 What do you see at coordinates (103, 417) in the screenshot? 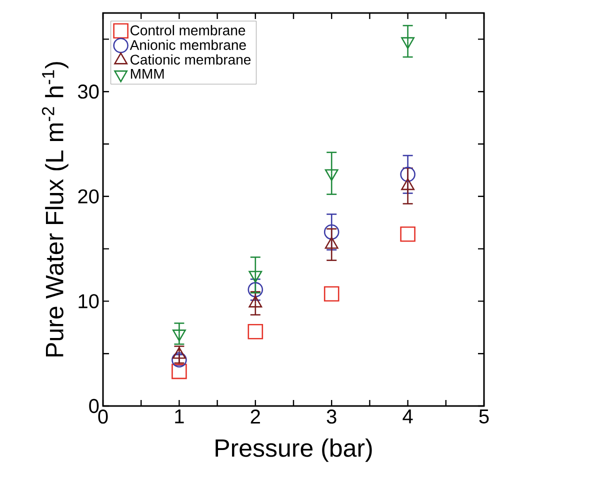
I see `x-tick-label: 0` at bounding box center [103, 417].